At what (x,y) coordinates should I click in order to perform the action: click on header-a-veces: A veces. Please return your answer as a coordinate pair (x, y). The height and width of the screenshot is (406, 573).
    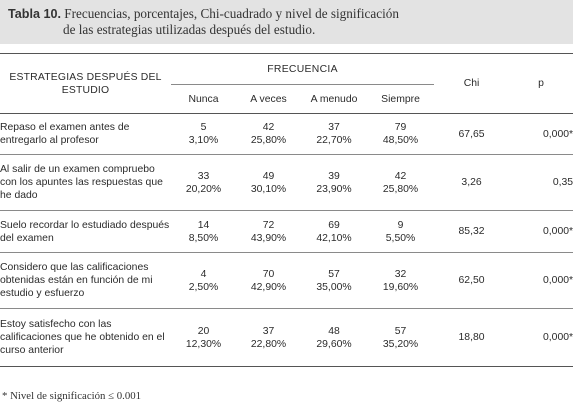
    Looking at the image, I should click on (268, 99).